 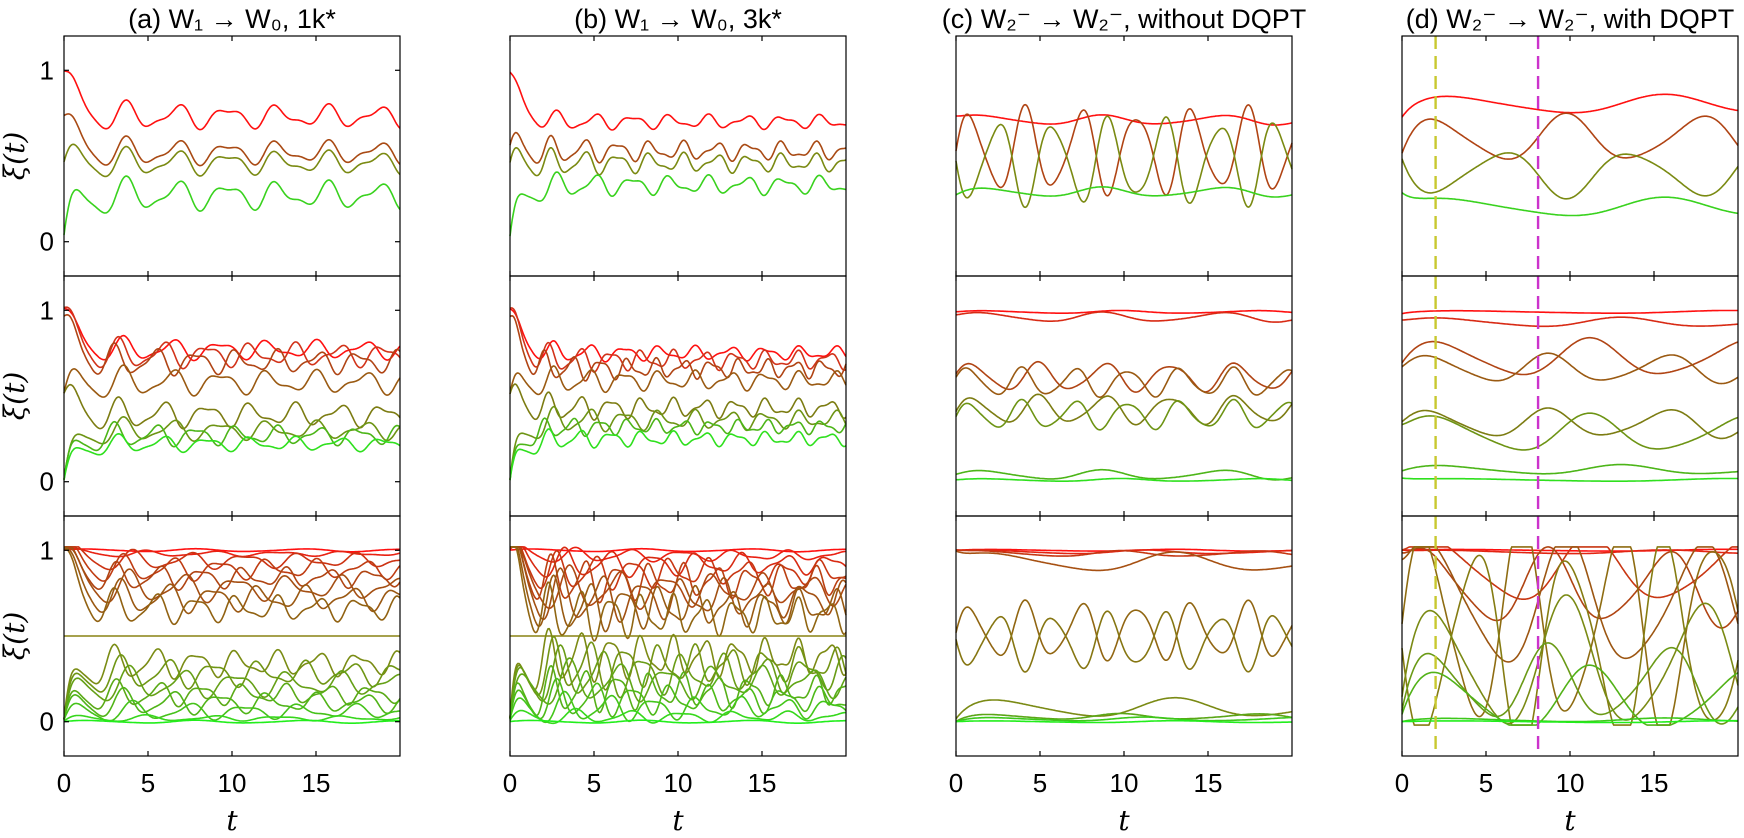 I want to click on chart-title: (c) W₂⁻ → W₂⁻, without DQPT, so click(x=1124, y=19).